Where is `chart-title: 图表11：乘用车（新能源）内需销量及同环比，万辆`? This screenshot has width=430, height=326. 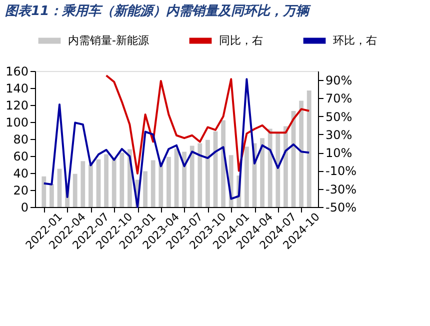 chart-title: 图表11：乘用车（新能源）内需销量及同环比，万辆 is located at coordinates (158, 11).